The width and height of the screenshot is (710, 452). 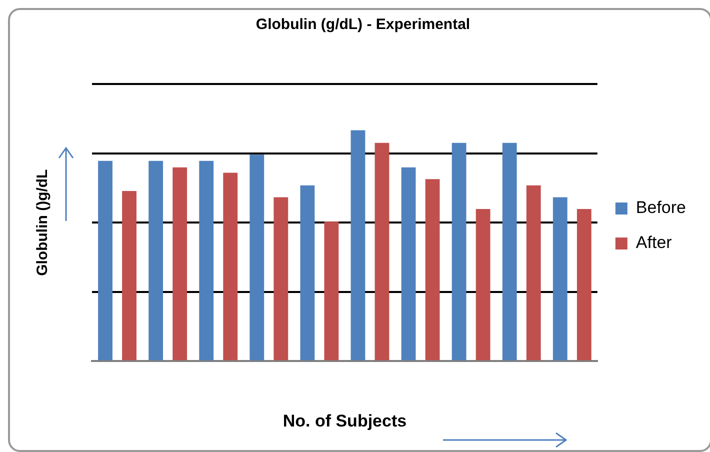 I want to click on y-axis-title: Globulin ()g/dL, so click(x=43, y=222).